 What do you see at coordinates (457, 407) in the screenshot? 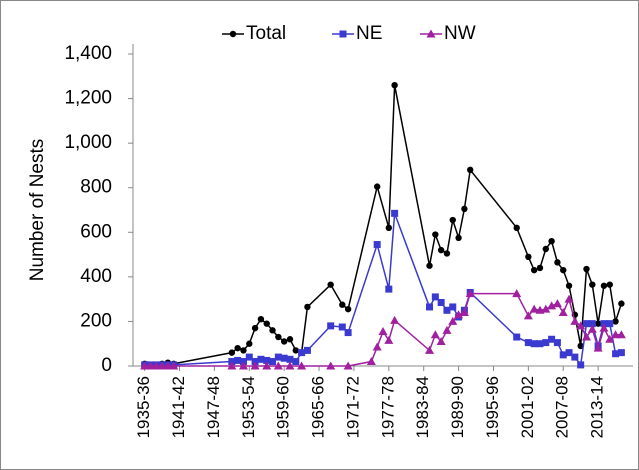
I see `x-tick-label: 1989-90` at bounding box center [457, 407].